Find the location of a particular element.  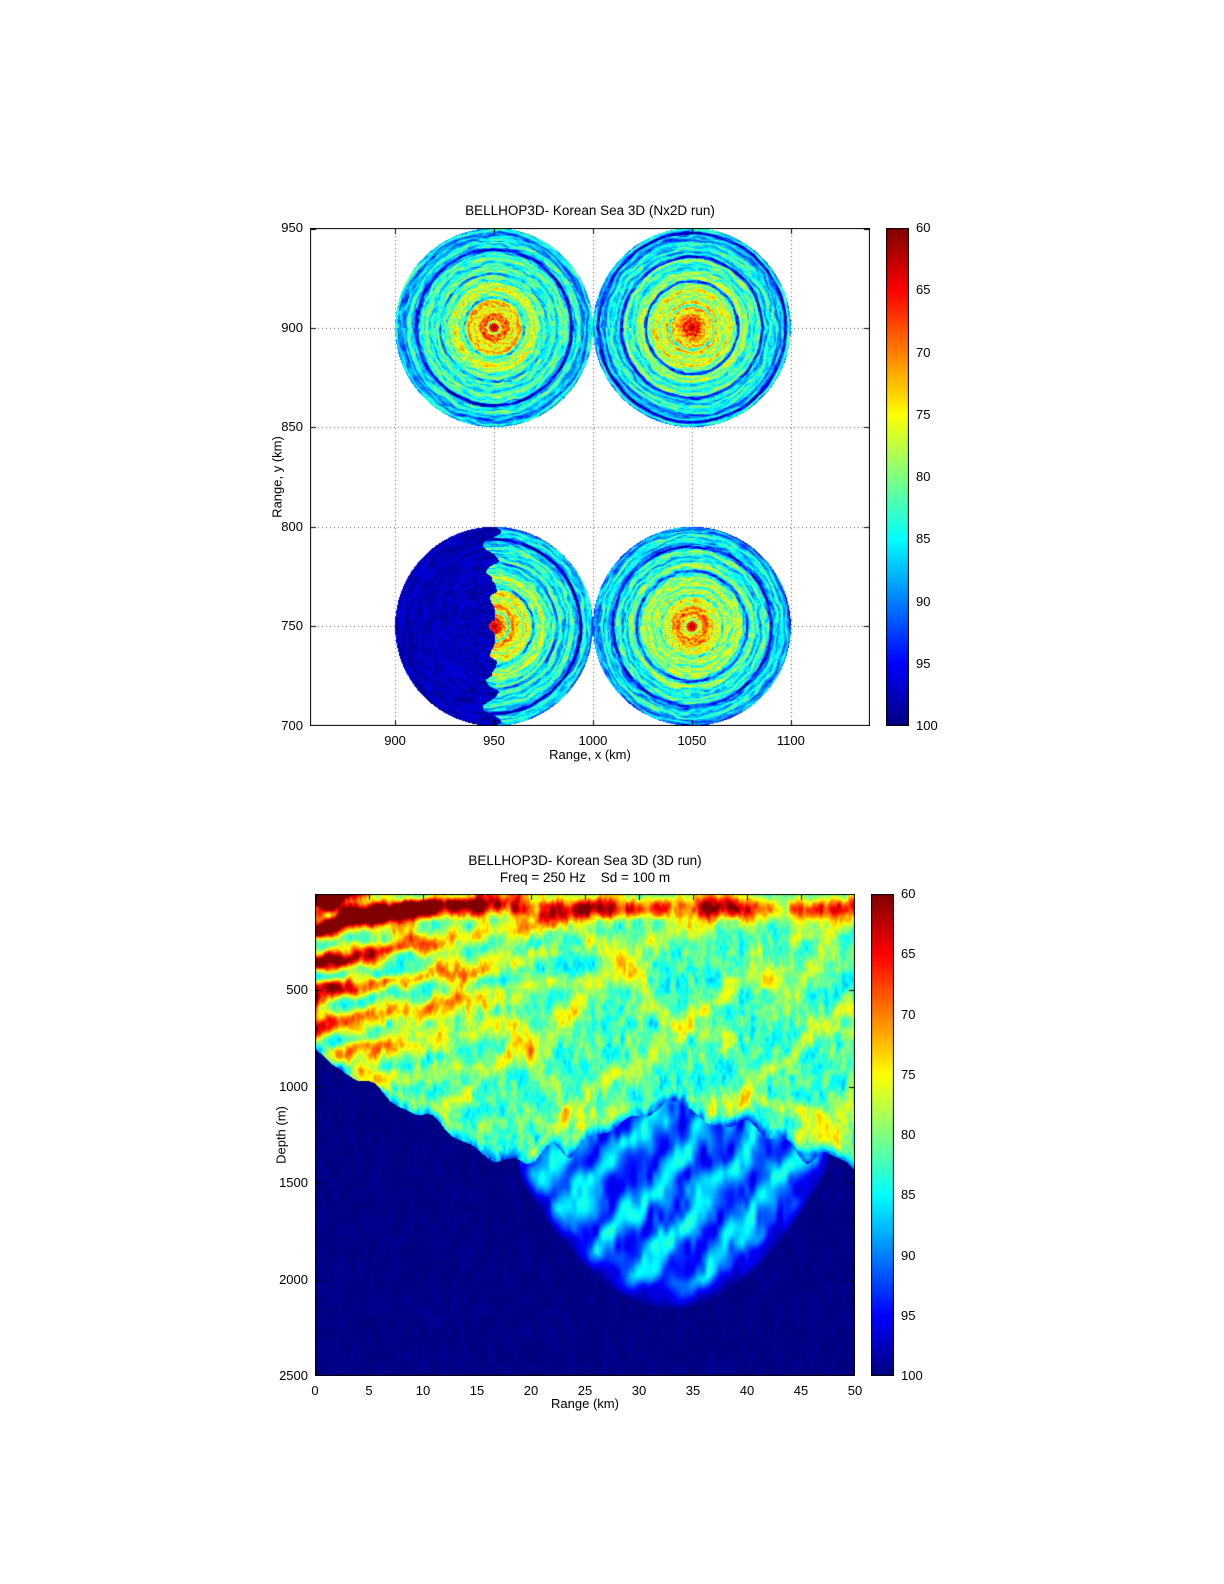

figure2-xtick-label: 25 is located at coordinates (585, 1390).